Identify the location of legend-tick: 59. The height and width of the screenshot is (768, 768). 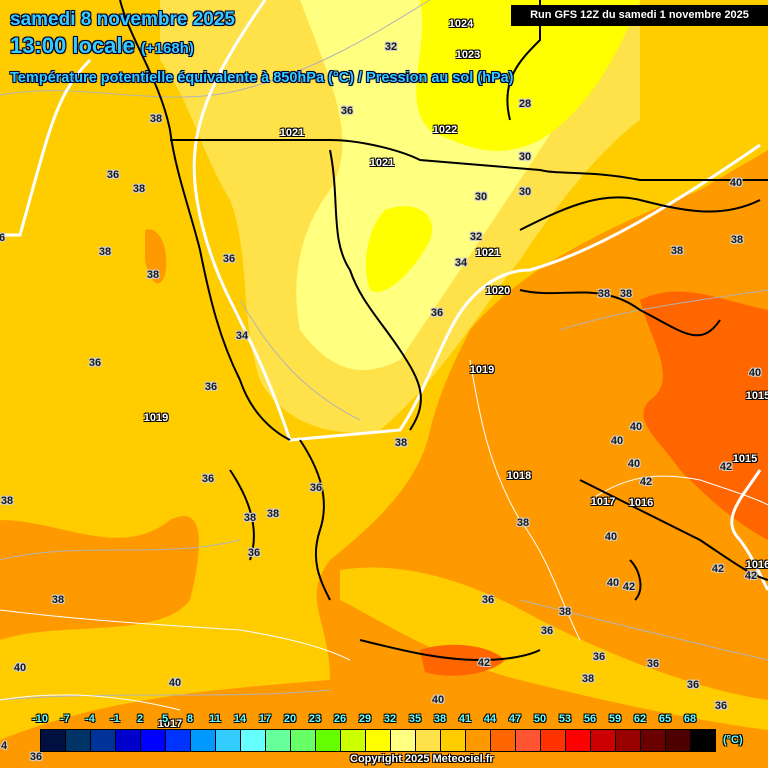
(615, 719).